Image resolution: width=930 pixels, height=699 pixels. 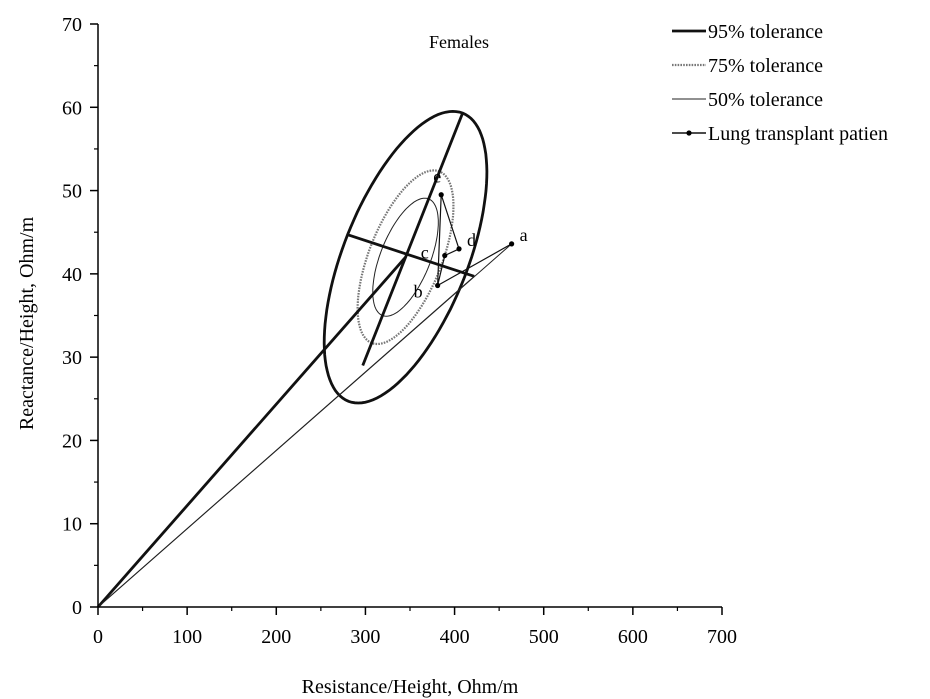 What do you see at coordinates (72, 108) in the screenshot?
I see `y-tick-label: 60` at bounding box center [72, 108].